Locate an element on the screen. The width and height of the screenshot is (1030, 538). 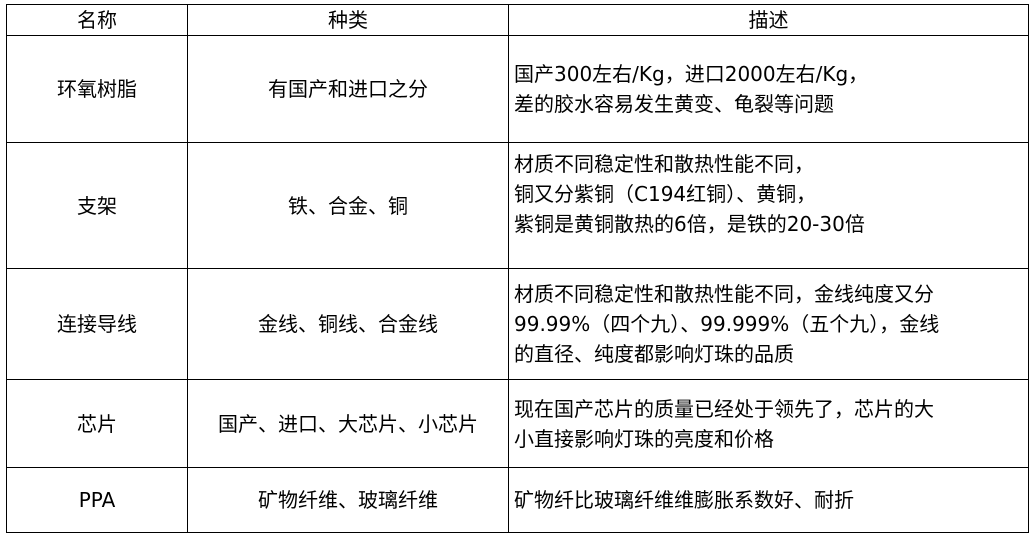
desc-line: 国产300左右/Kg，进口2000左右/Kg， is located at coordinates (691, 74).